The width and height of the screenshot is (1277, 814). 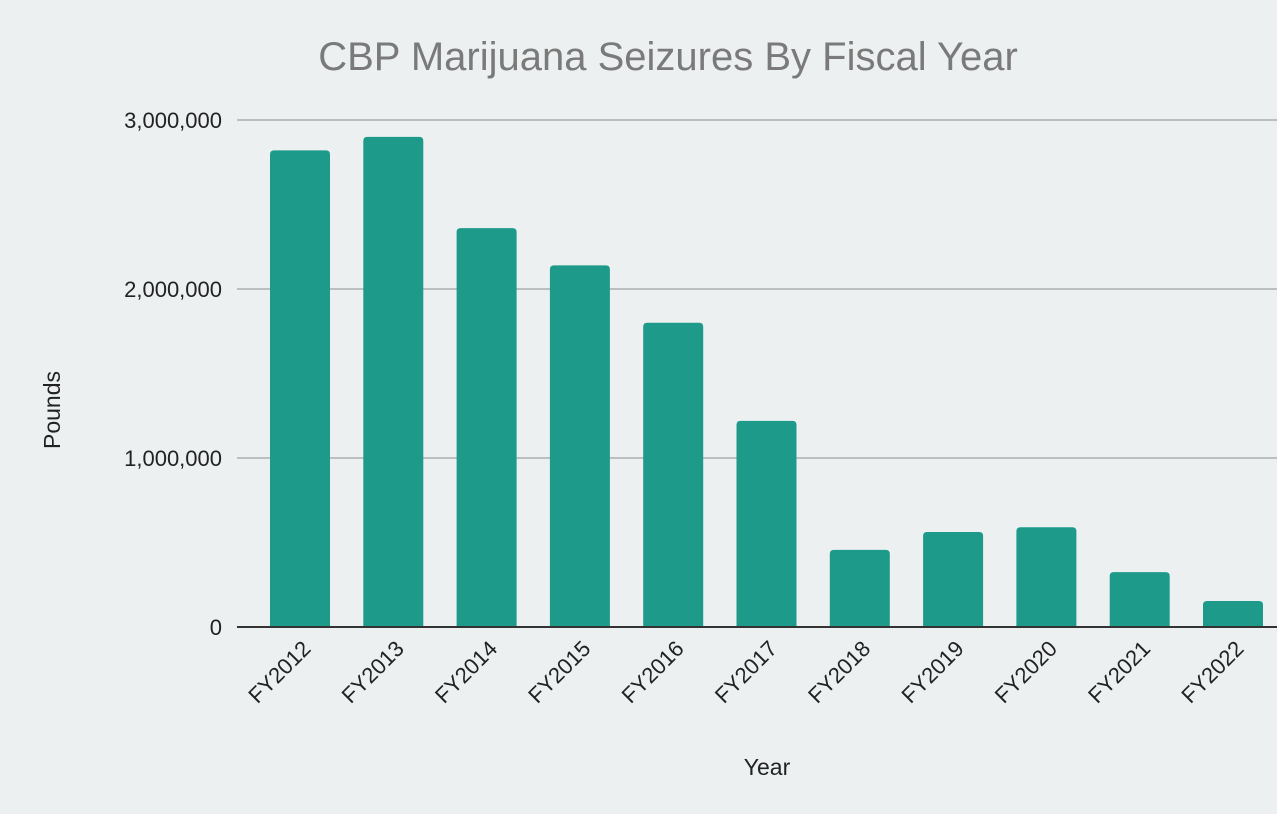 What do you see at coordinates (653, 672) in the screenshot?
I see `x-tick-label: FY2016` at bounding box center [653, 672].